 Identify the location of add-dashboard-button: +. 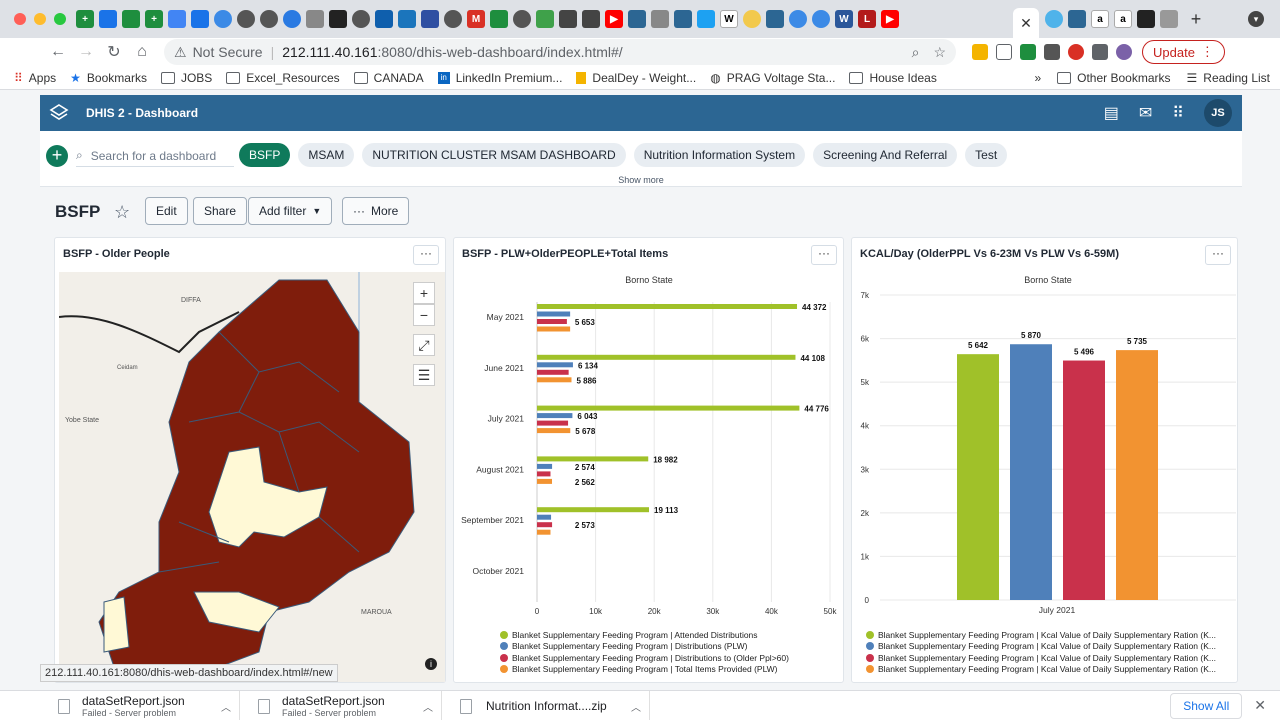
(57, 156).